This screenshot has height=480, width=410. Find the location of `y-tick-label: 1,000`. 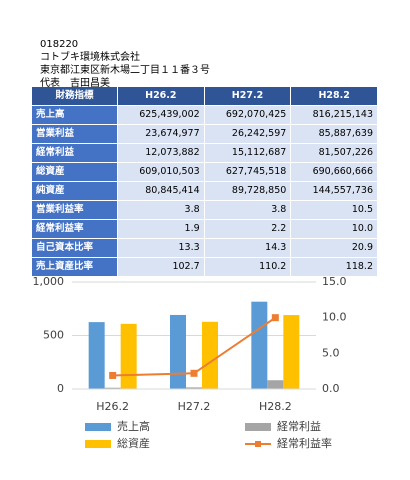

y-tick-label: 1,000 is located at coordinates (49, 281).